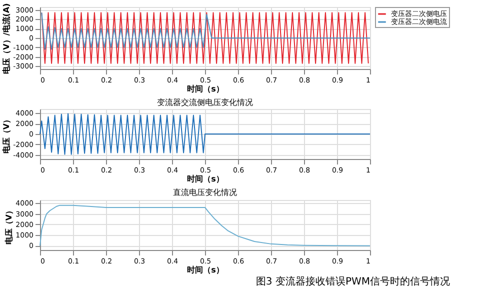 This screenshot has width=492, height=302. Describe the element at coordinates (353, 282) in the screenshot. I see `caption: 图3 变流器接收错误PWM信号时的信号情况` at that location.